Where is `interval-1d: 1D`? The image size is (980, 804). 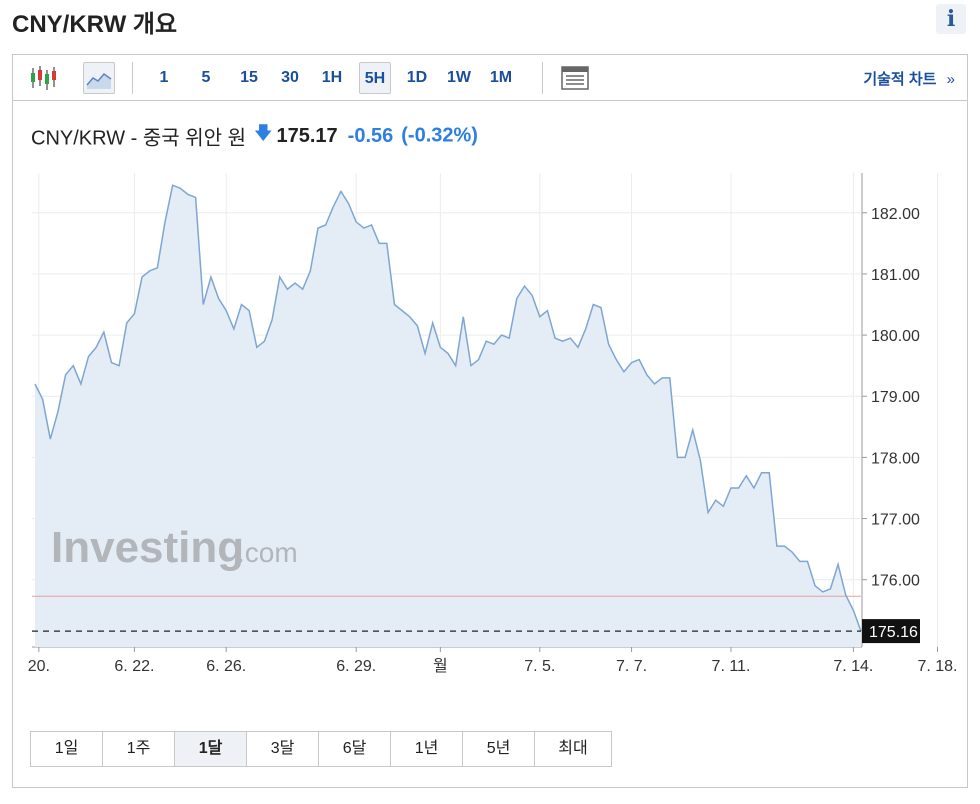
interval-1d: 1D is located at coordinates (417, 77).